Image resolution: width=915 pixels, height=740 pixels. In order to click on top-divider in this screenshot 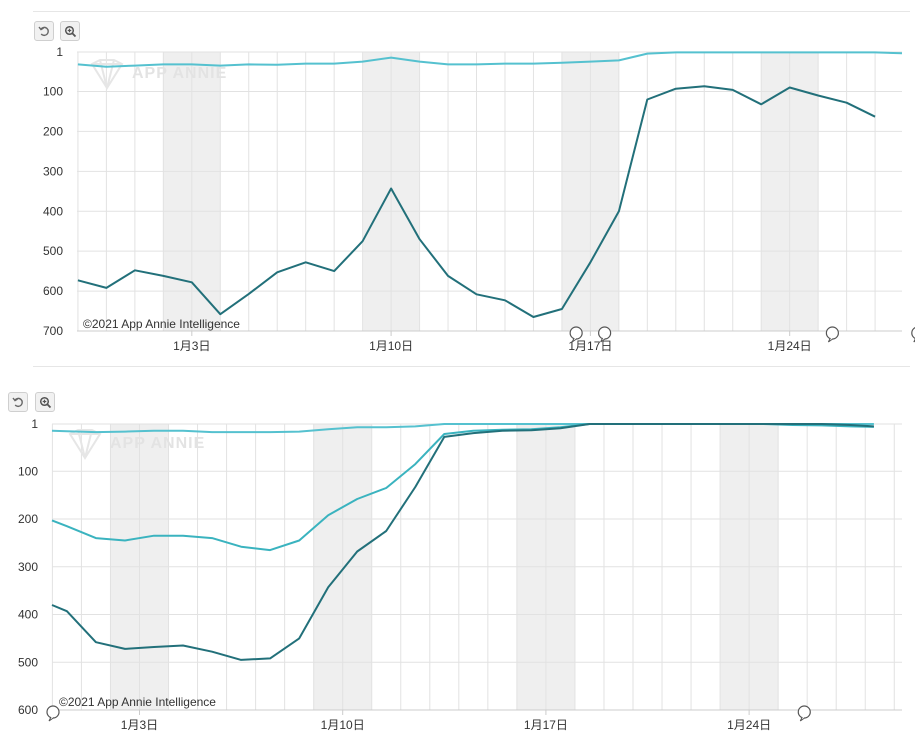, I will do `click(471, 11)`.